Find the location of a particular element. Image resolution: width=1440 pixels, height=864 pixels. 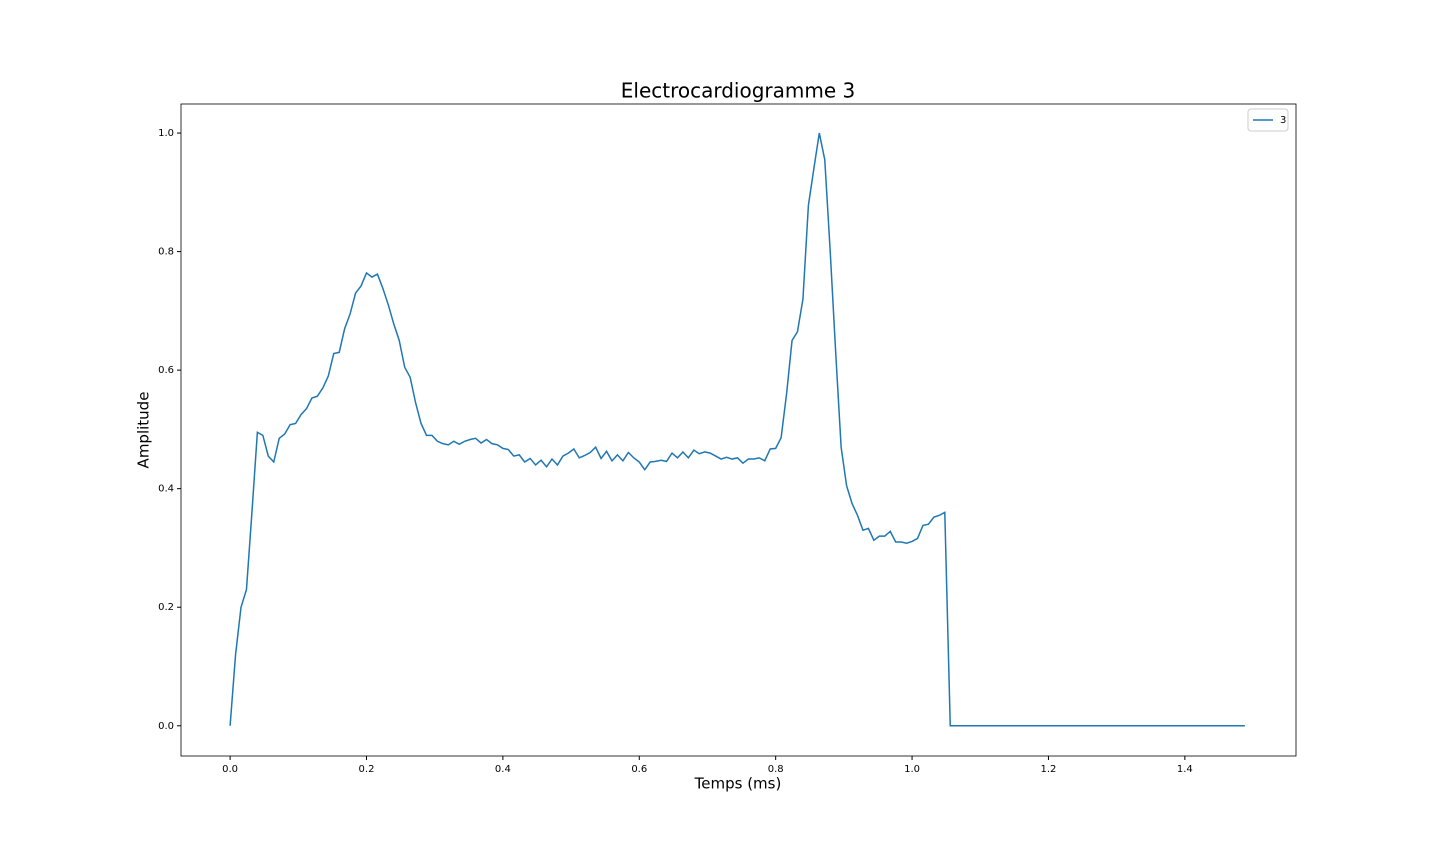

y-axis-label: Amplitude is located at coordinates (144, 430).